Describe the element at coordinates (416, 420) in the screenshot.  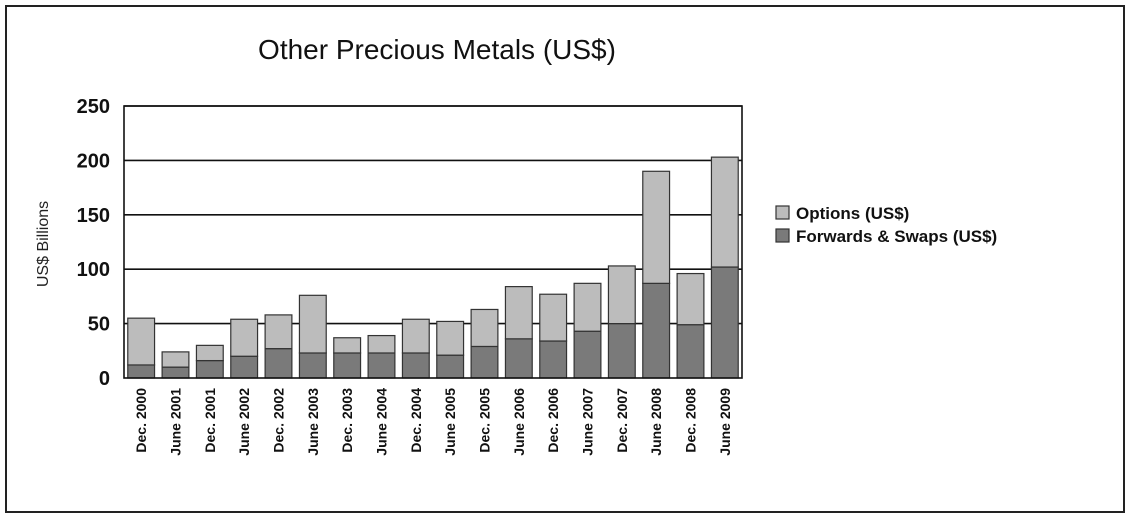
I see `x-tick-label: Dec. 2004` at that location.